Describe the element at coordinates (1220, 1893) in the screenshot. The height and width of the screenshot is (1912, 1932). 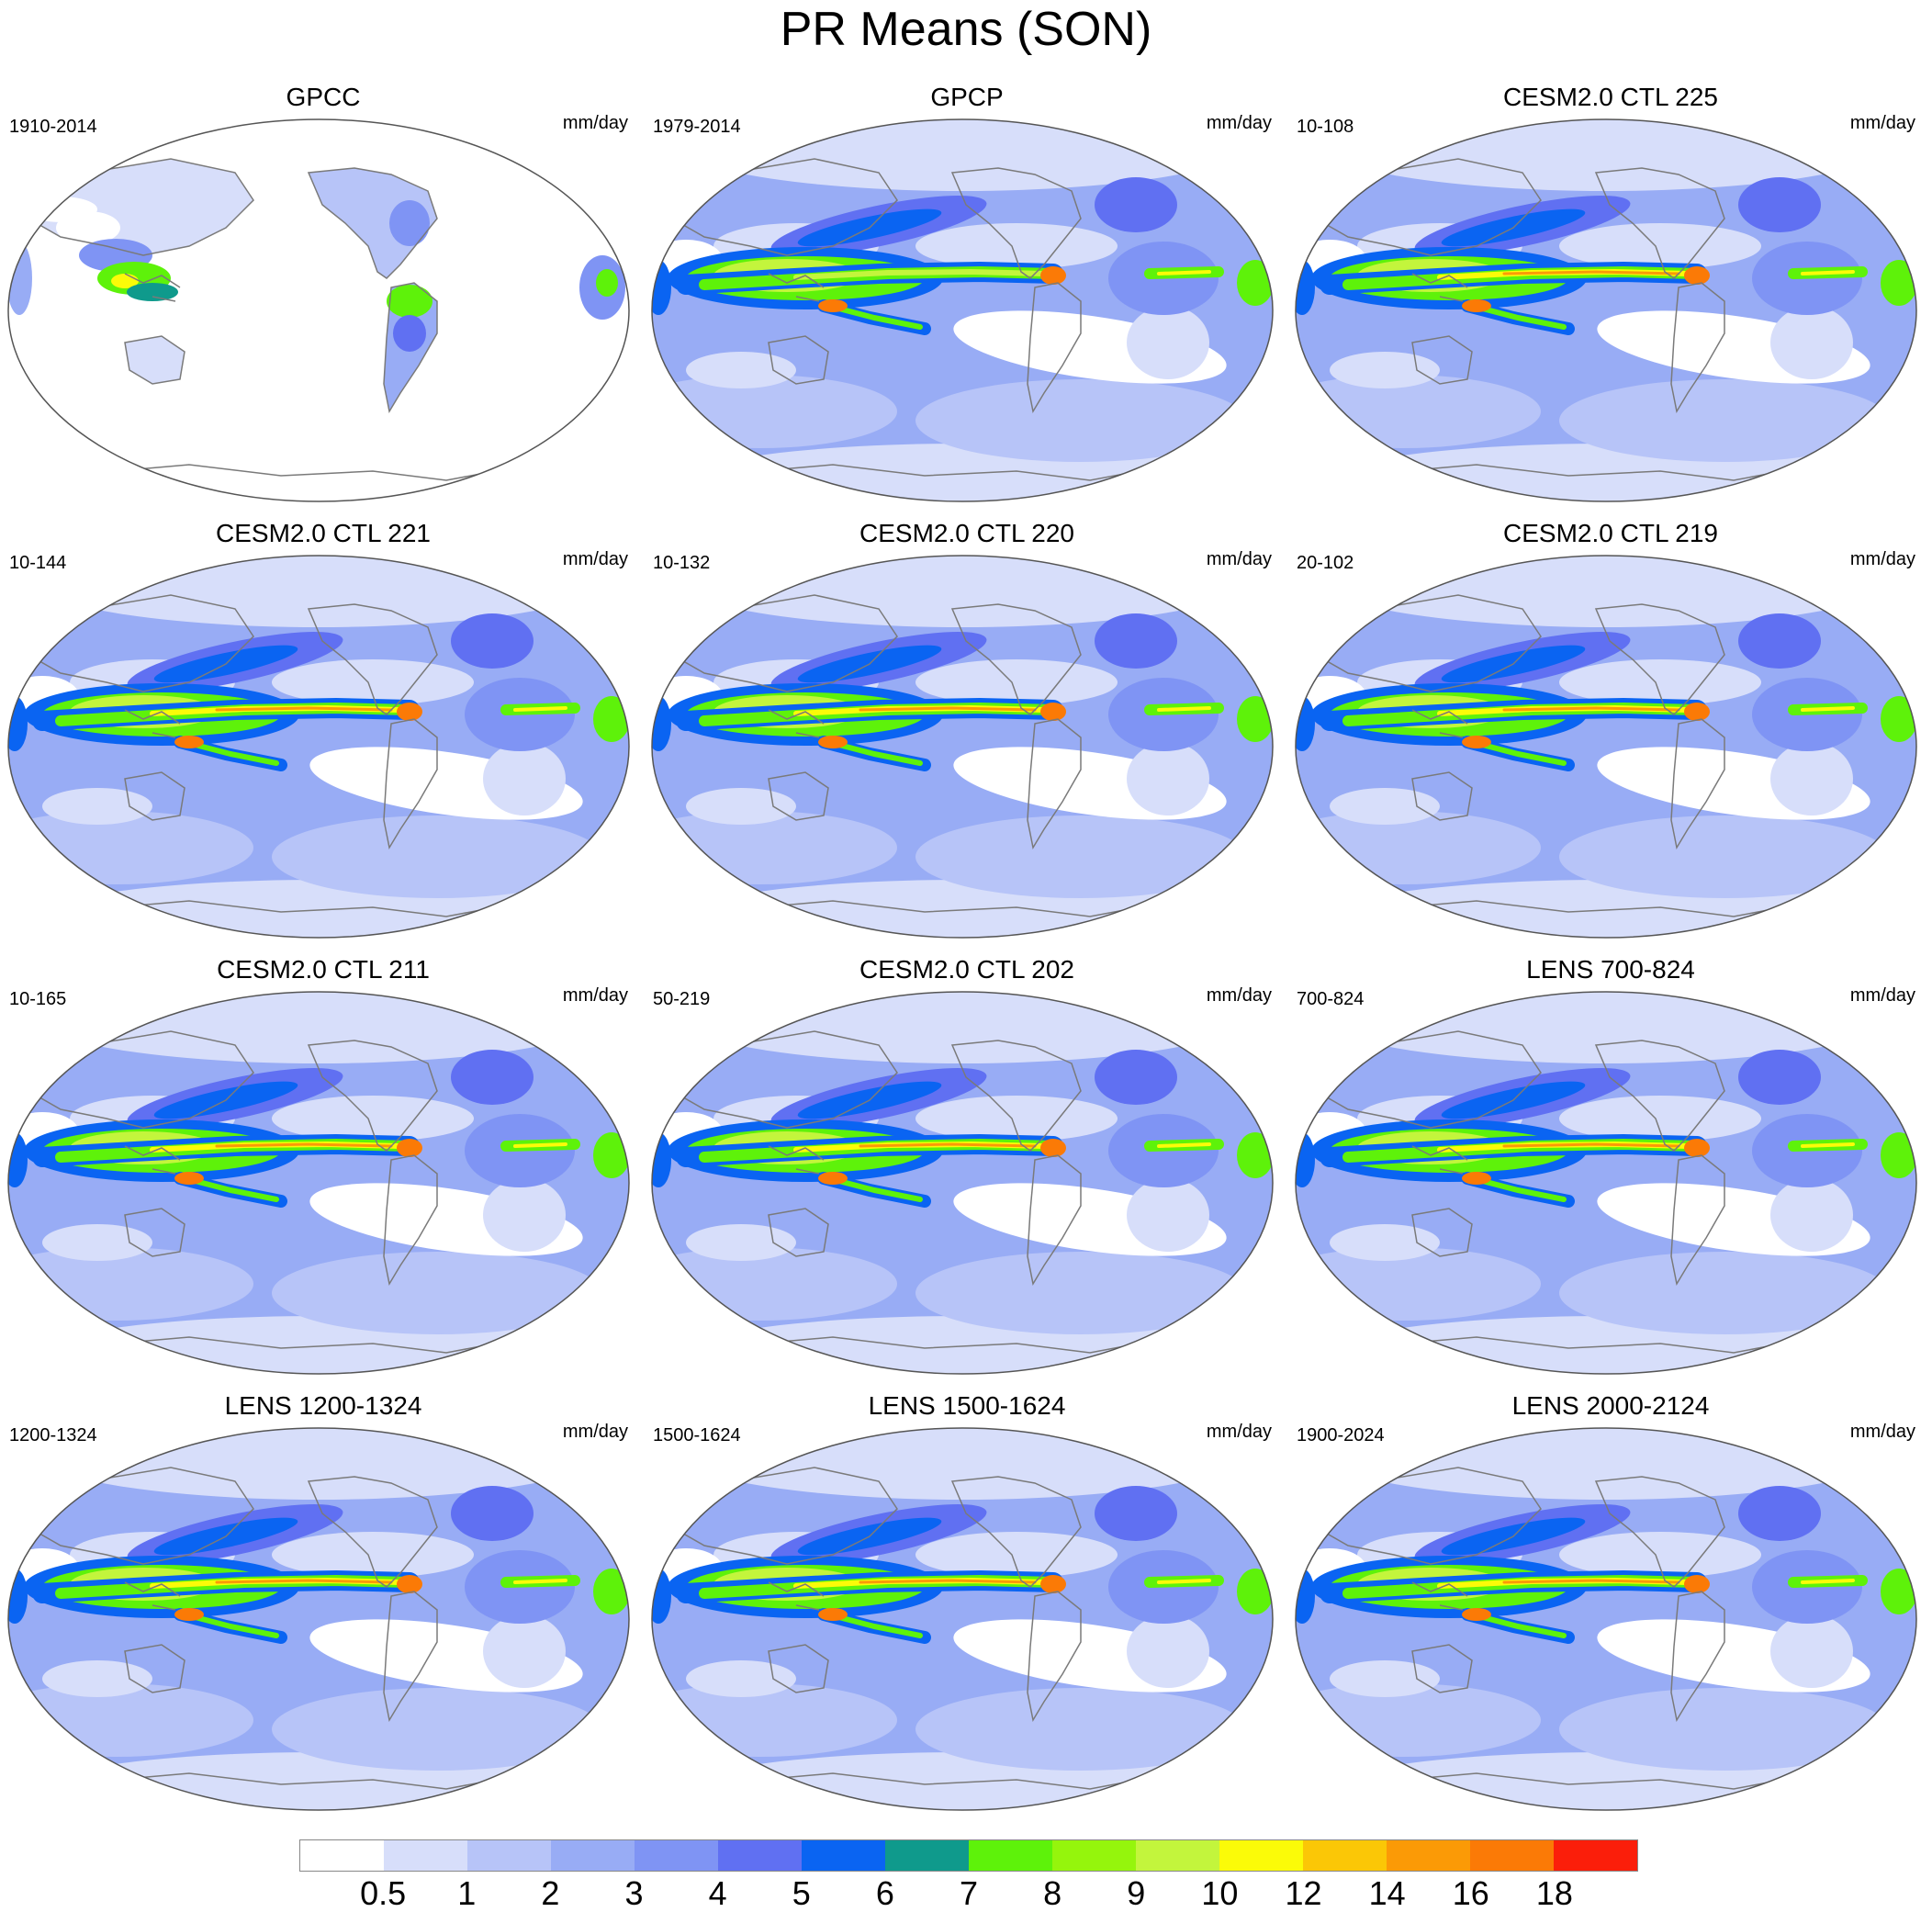
I see `colorbar-tick-label: 10` at that location.